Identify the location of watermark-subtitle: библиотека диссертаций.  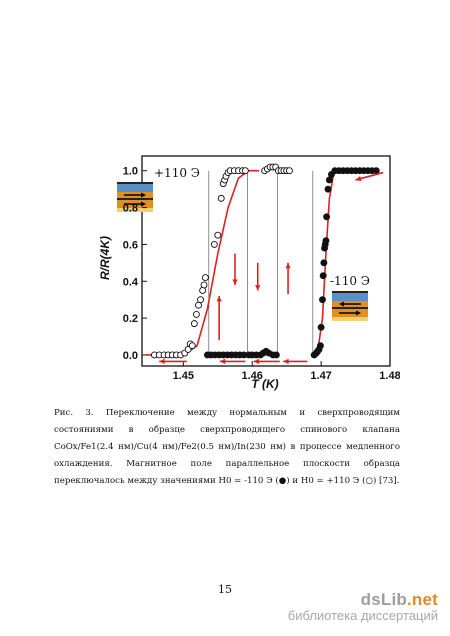
(362, 615).